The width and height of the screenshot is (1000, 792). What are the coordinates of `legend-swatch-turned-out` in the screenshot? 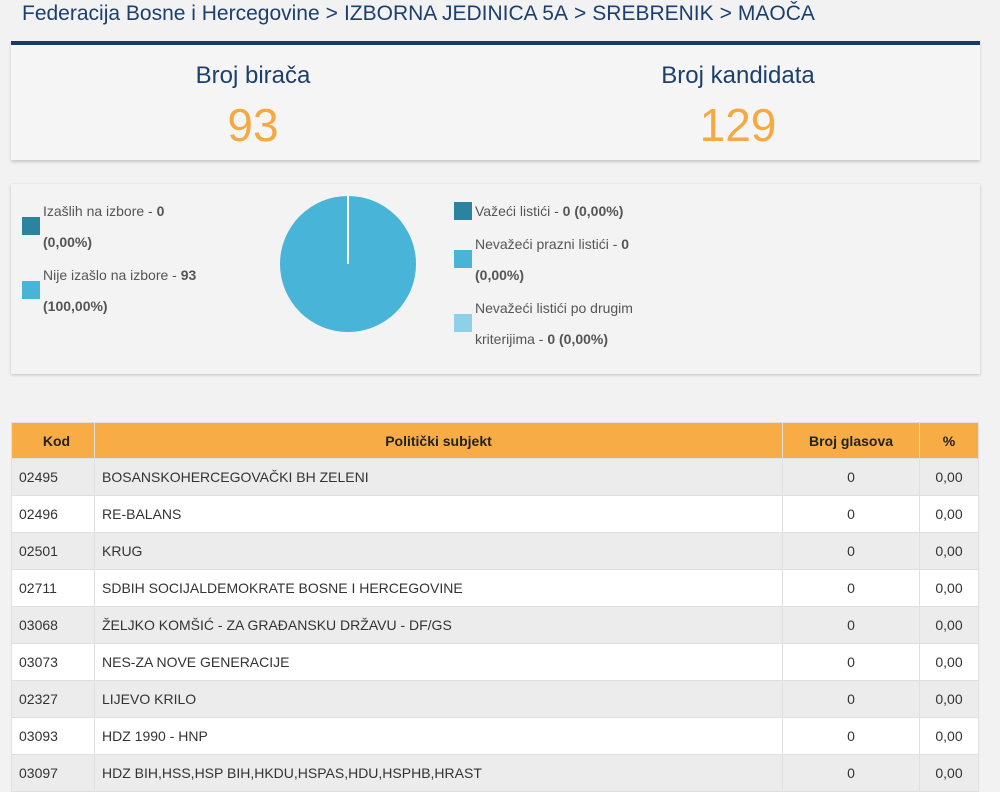 It's located at (31, 226).